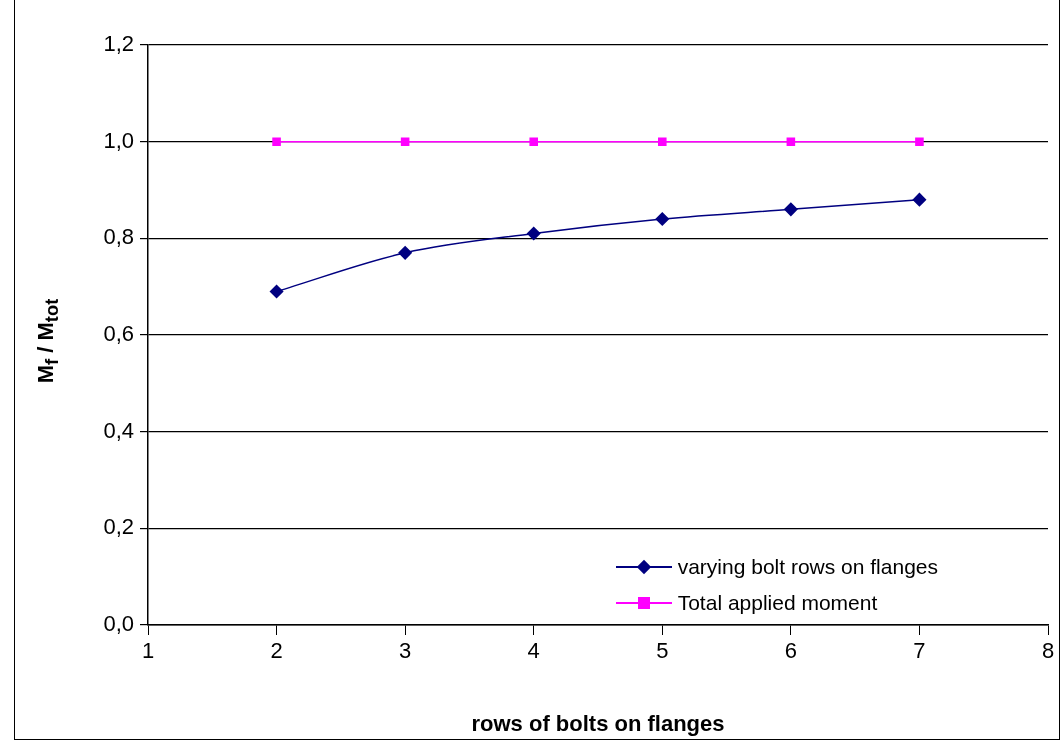 The height and width of the screenshot is (742, 1064). Describe the element at coordinates (276, 651) in the screenshot. I see `x-tick-label: 2` at that location.